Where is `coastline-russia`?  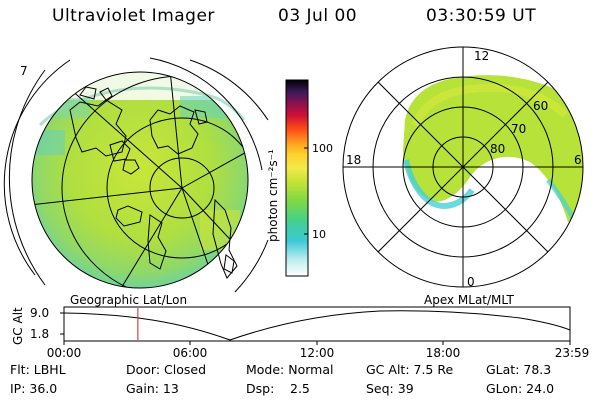 coastline-russia is located at coordinates (225, 238).